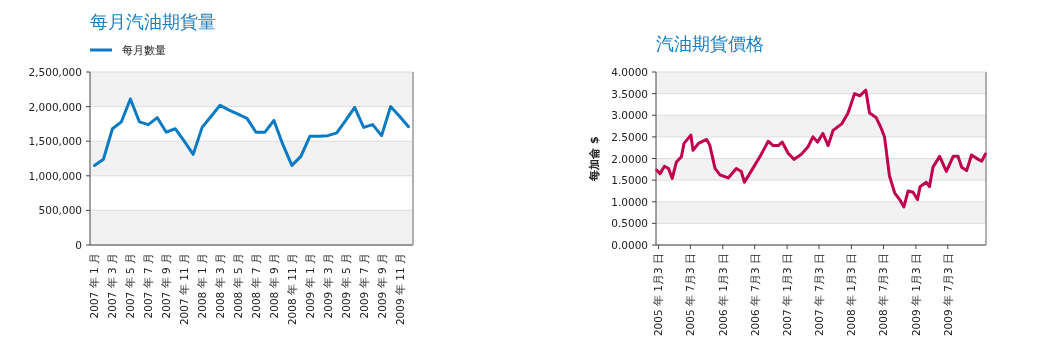 Image resolution: width=1042 pixels, height=352 pixels. Describe the element at coordinates (710, 43) in the screenshot. I see `chart-title: 汽油期貨價格` at that location.